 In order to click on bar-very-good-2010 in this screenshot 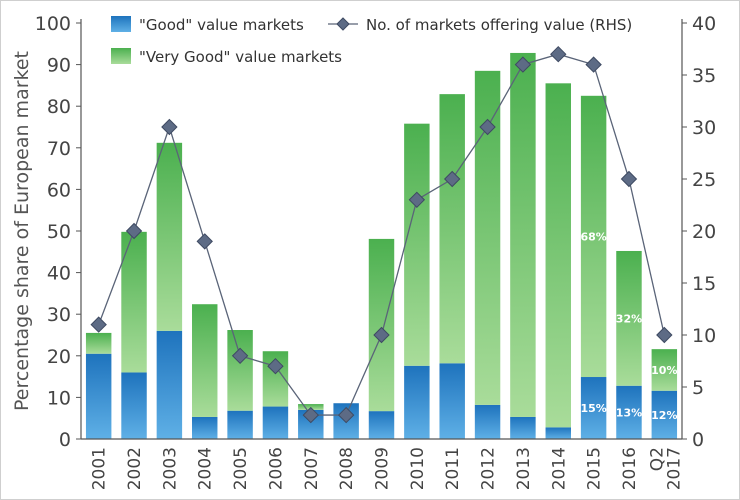, I will do `click(417, 244)`.